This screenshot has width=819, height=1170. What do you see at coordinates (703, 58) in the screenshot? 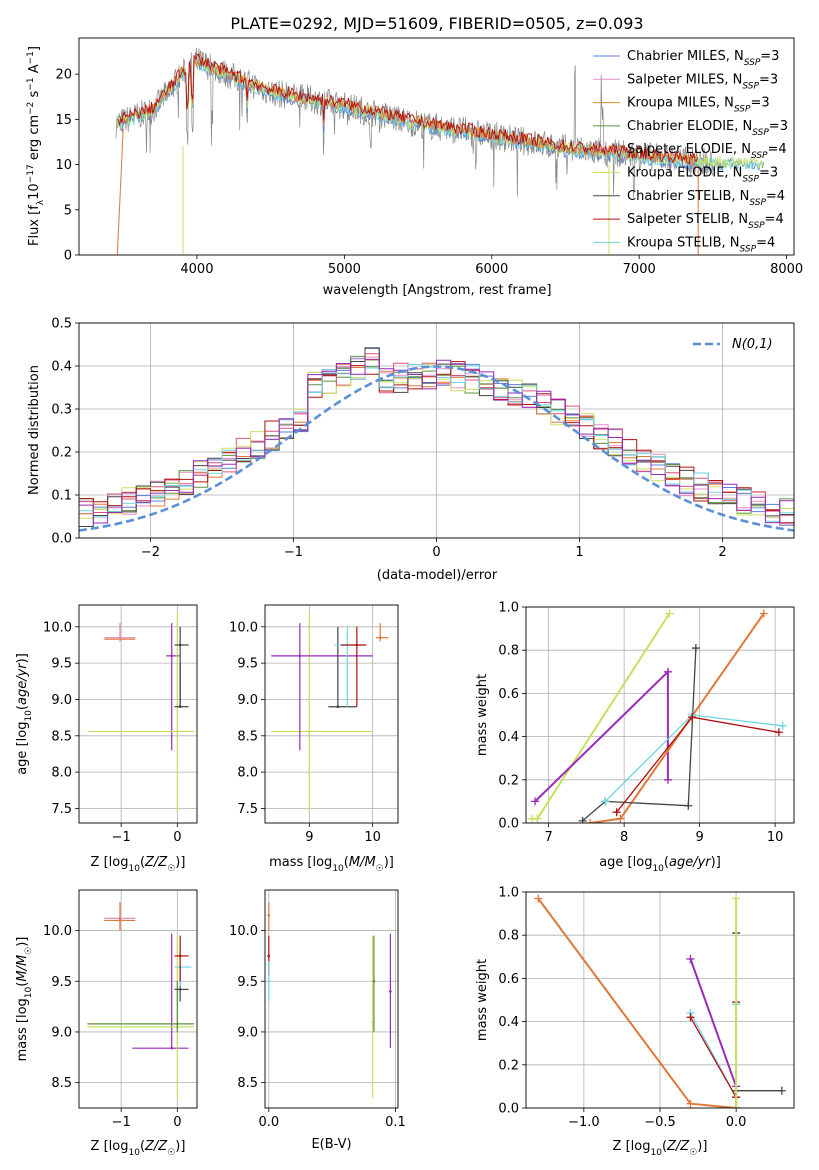
I see `legend-entry-label: Chabrier MILES, NSSP=3` at bounding box center [703, 58].